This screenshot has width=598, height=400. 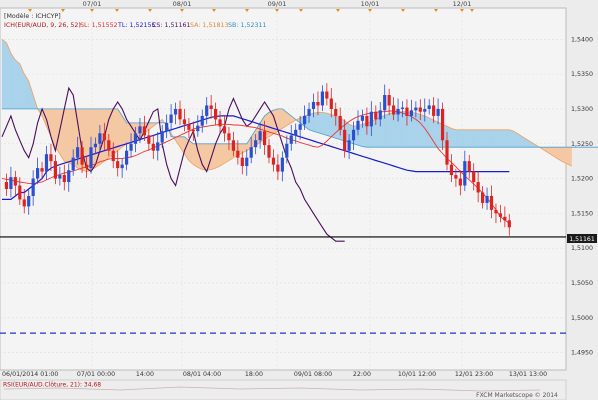 I want to click on legend-sl: SL: 1,51552, so click(x=99, y=25).